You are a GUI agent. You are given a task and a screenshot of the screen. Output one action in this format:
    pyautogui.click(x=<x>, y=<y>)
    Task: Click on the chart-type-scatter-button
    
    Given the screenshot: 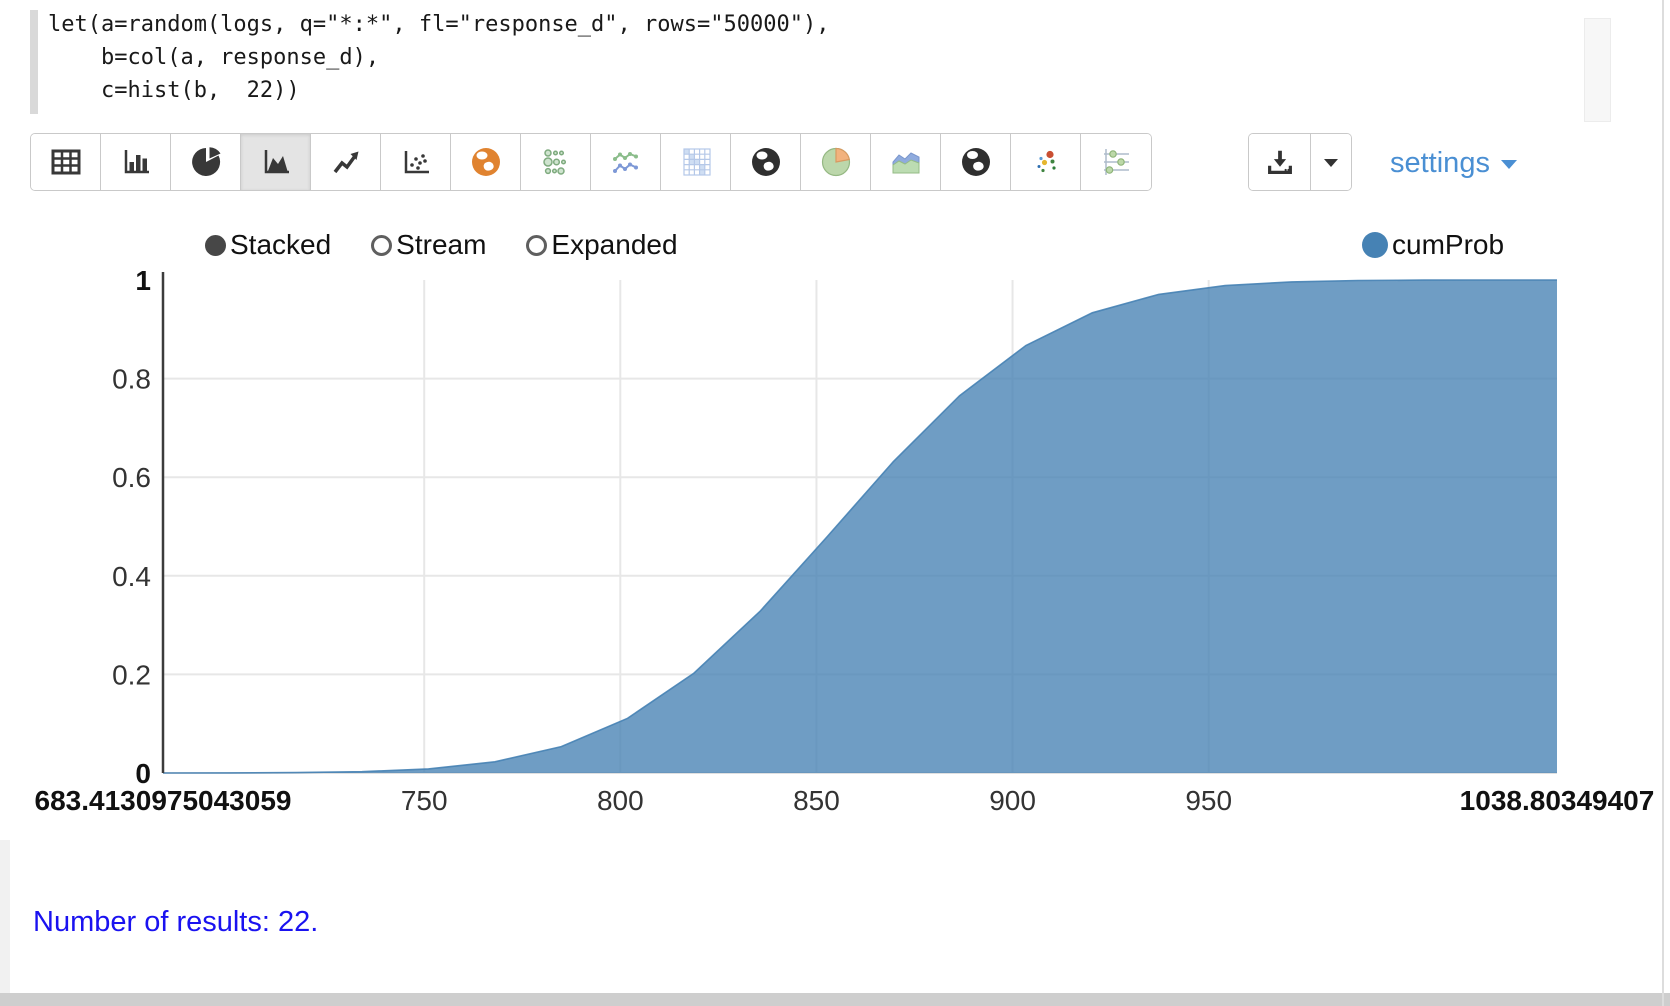 What is the action you would take?
    pyautogui.click(x=416, y=162)
    